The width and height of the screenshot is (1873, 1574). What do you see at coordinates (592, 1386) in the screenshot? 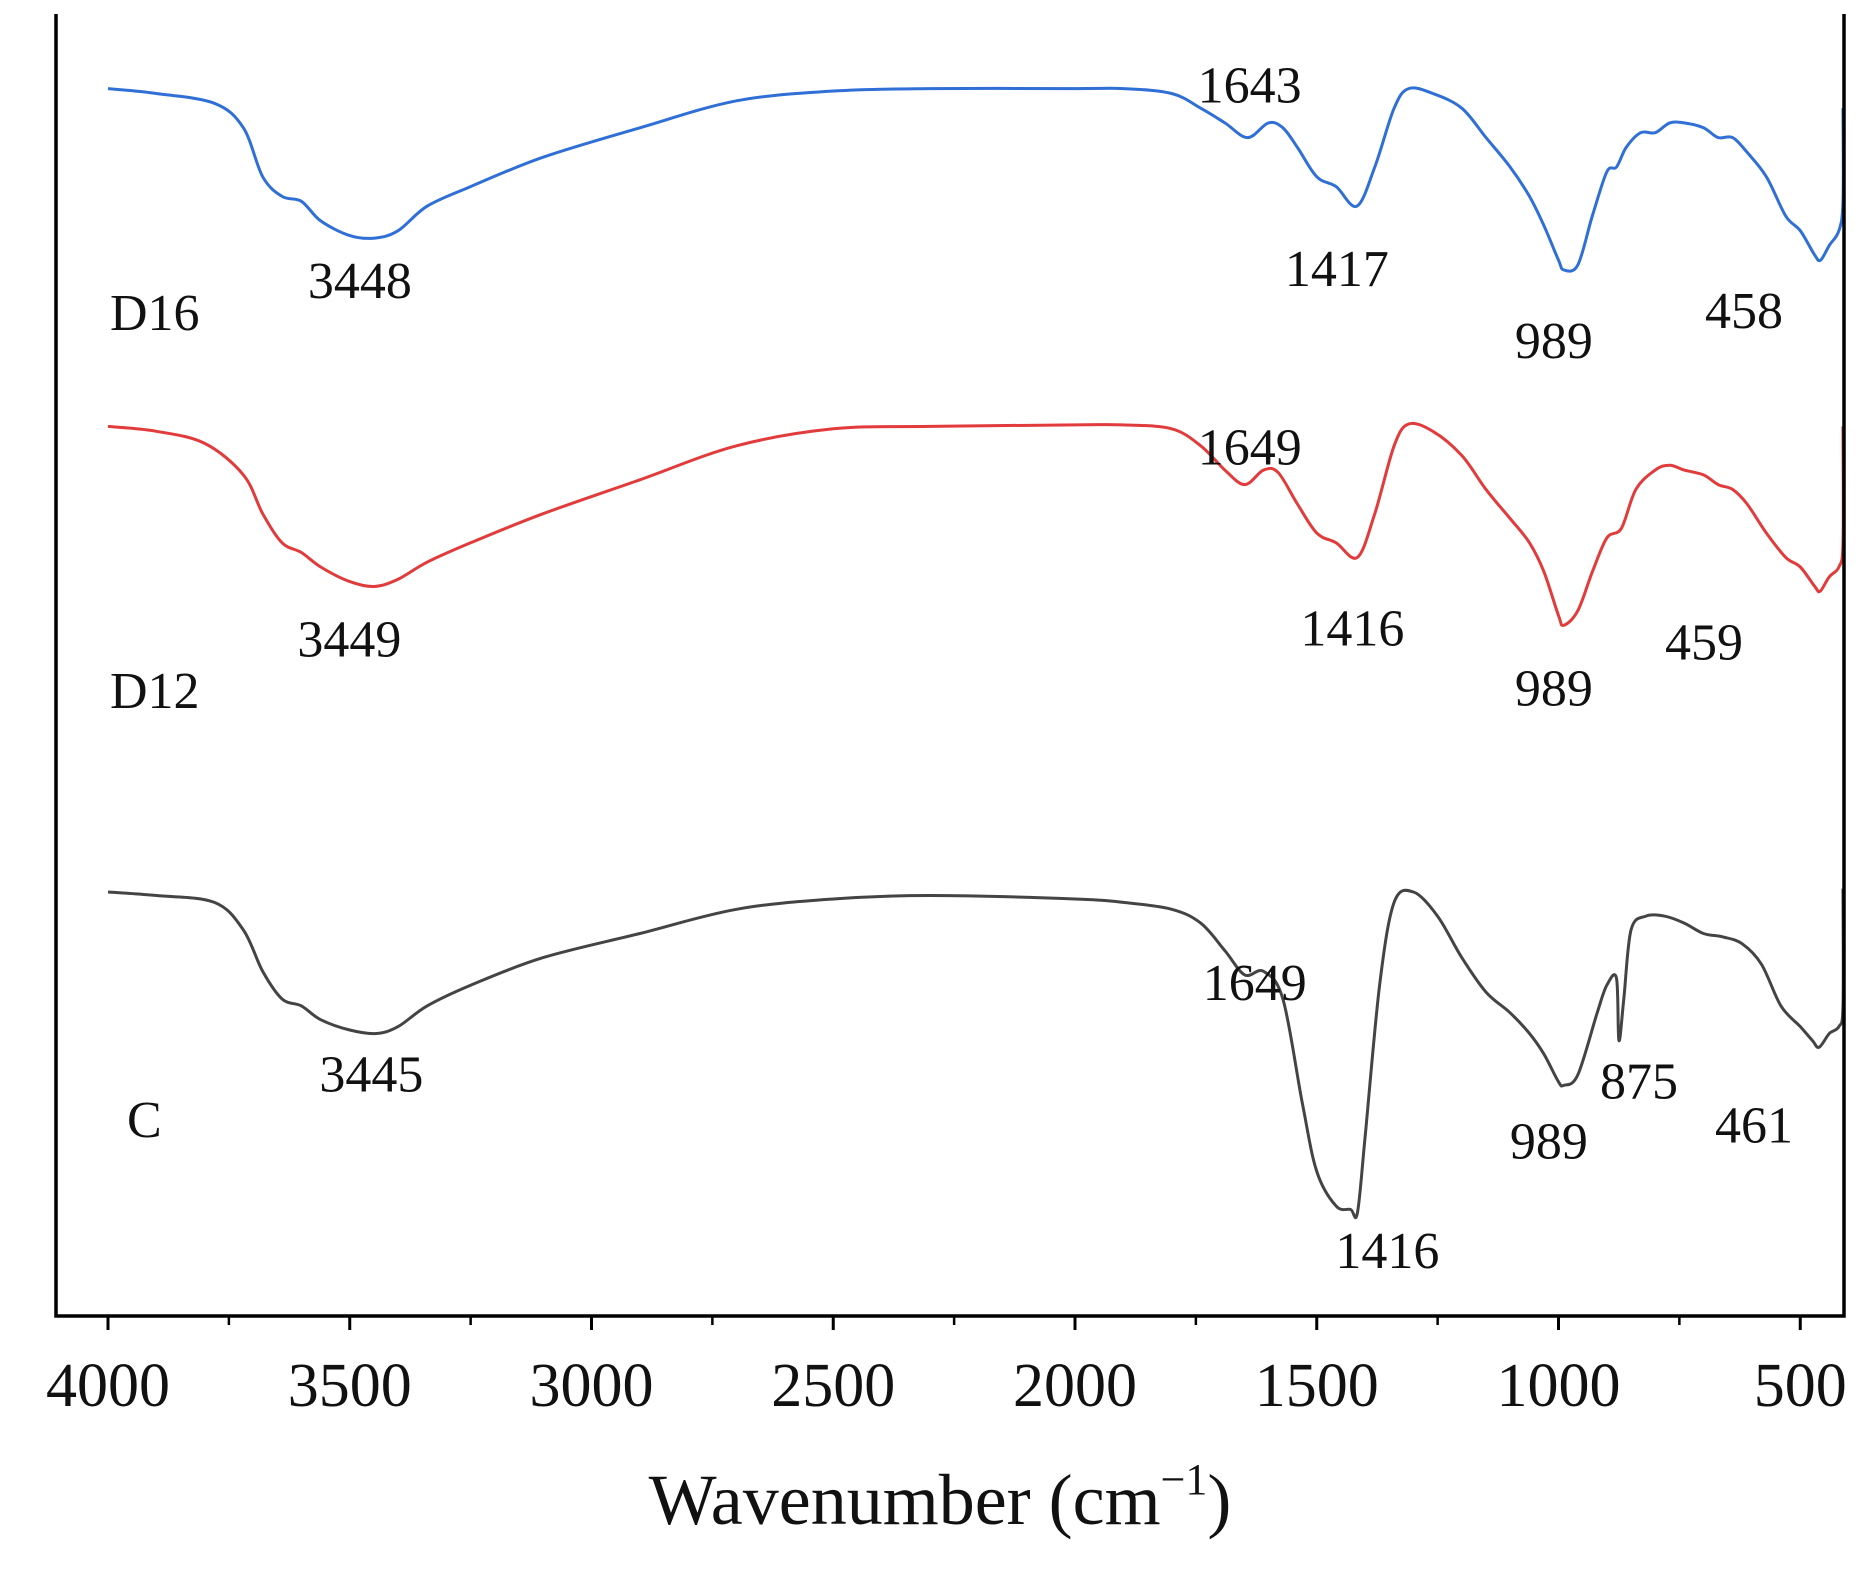
I see `x-tick-label-3000: 3000` at bounding box center [592, 1386].